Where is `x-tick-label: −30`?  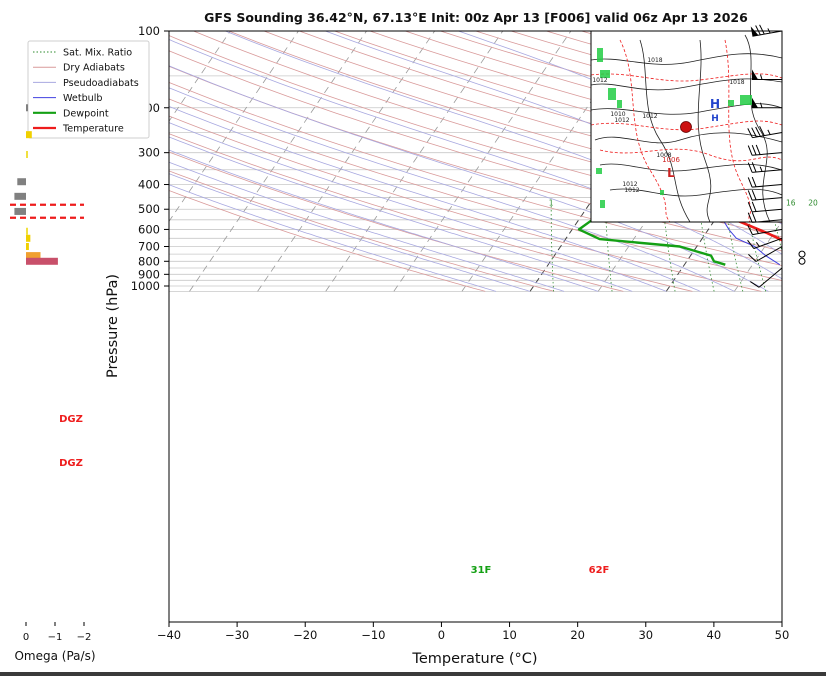
x-tick-label: −30 is located at coordinates (237, 635).